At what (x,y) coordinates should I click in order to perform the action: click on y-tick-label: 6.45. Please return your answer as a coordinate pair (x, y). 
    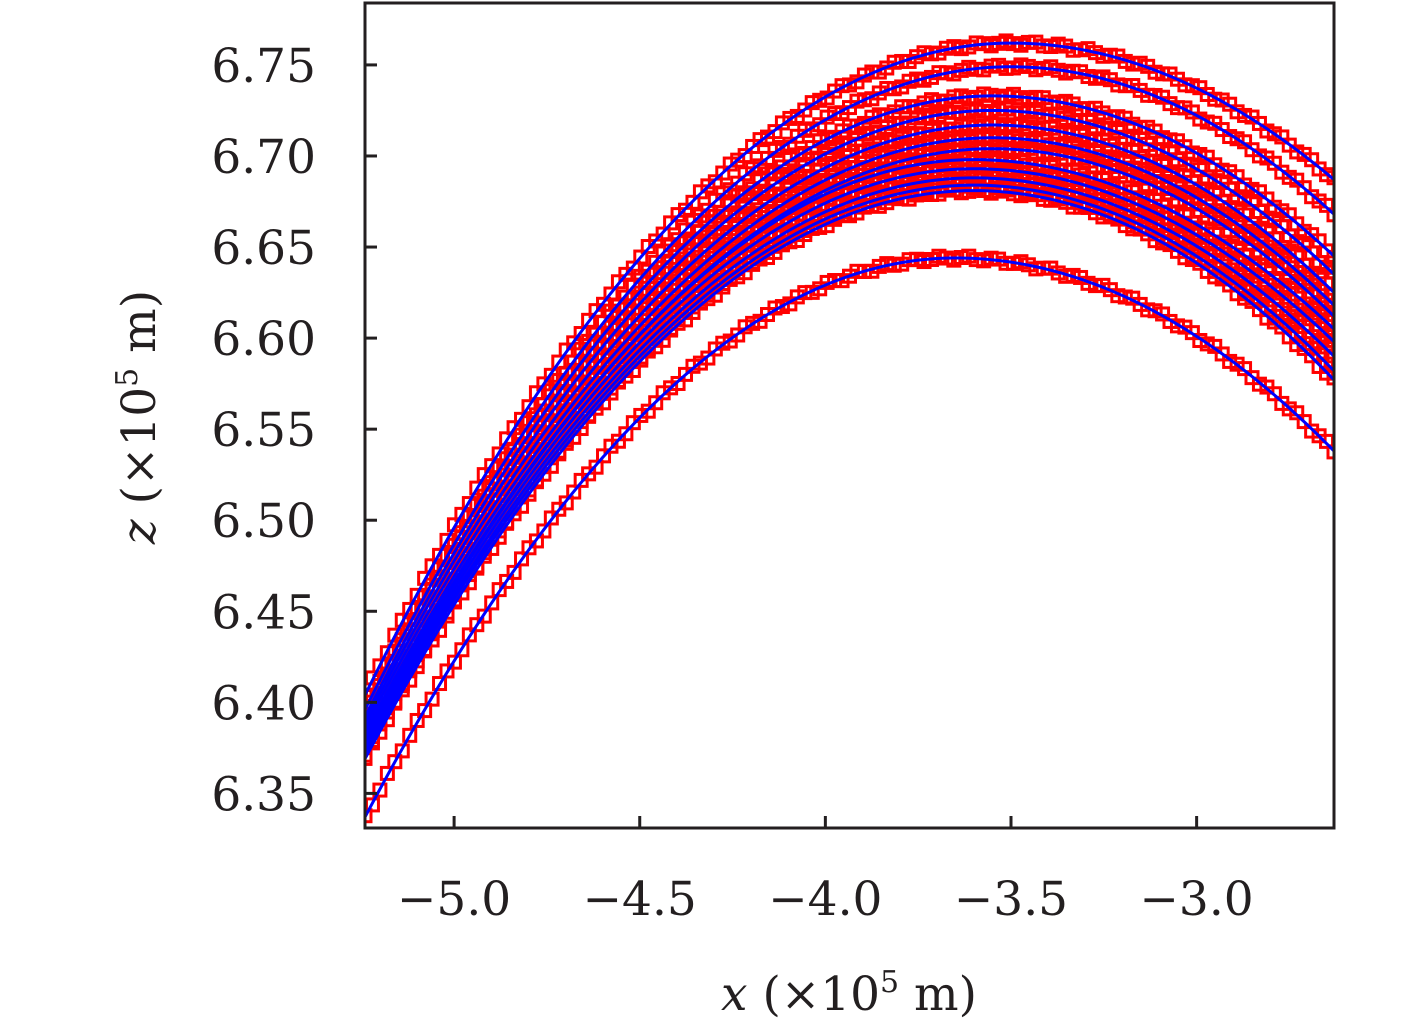
    Looking at the image, I should click on (263, 612).